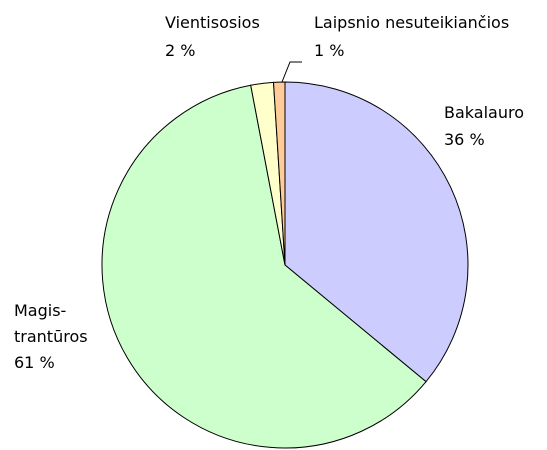 This screenshot has width=547, height=450. Describe the element at coordinates (279, 173) in the screenshot. I see `pie-slice` at that location.